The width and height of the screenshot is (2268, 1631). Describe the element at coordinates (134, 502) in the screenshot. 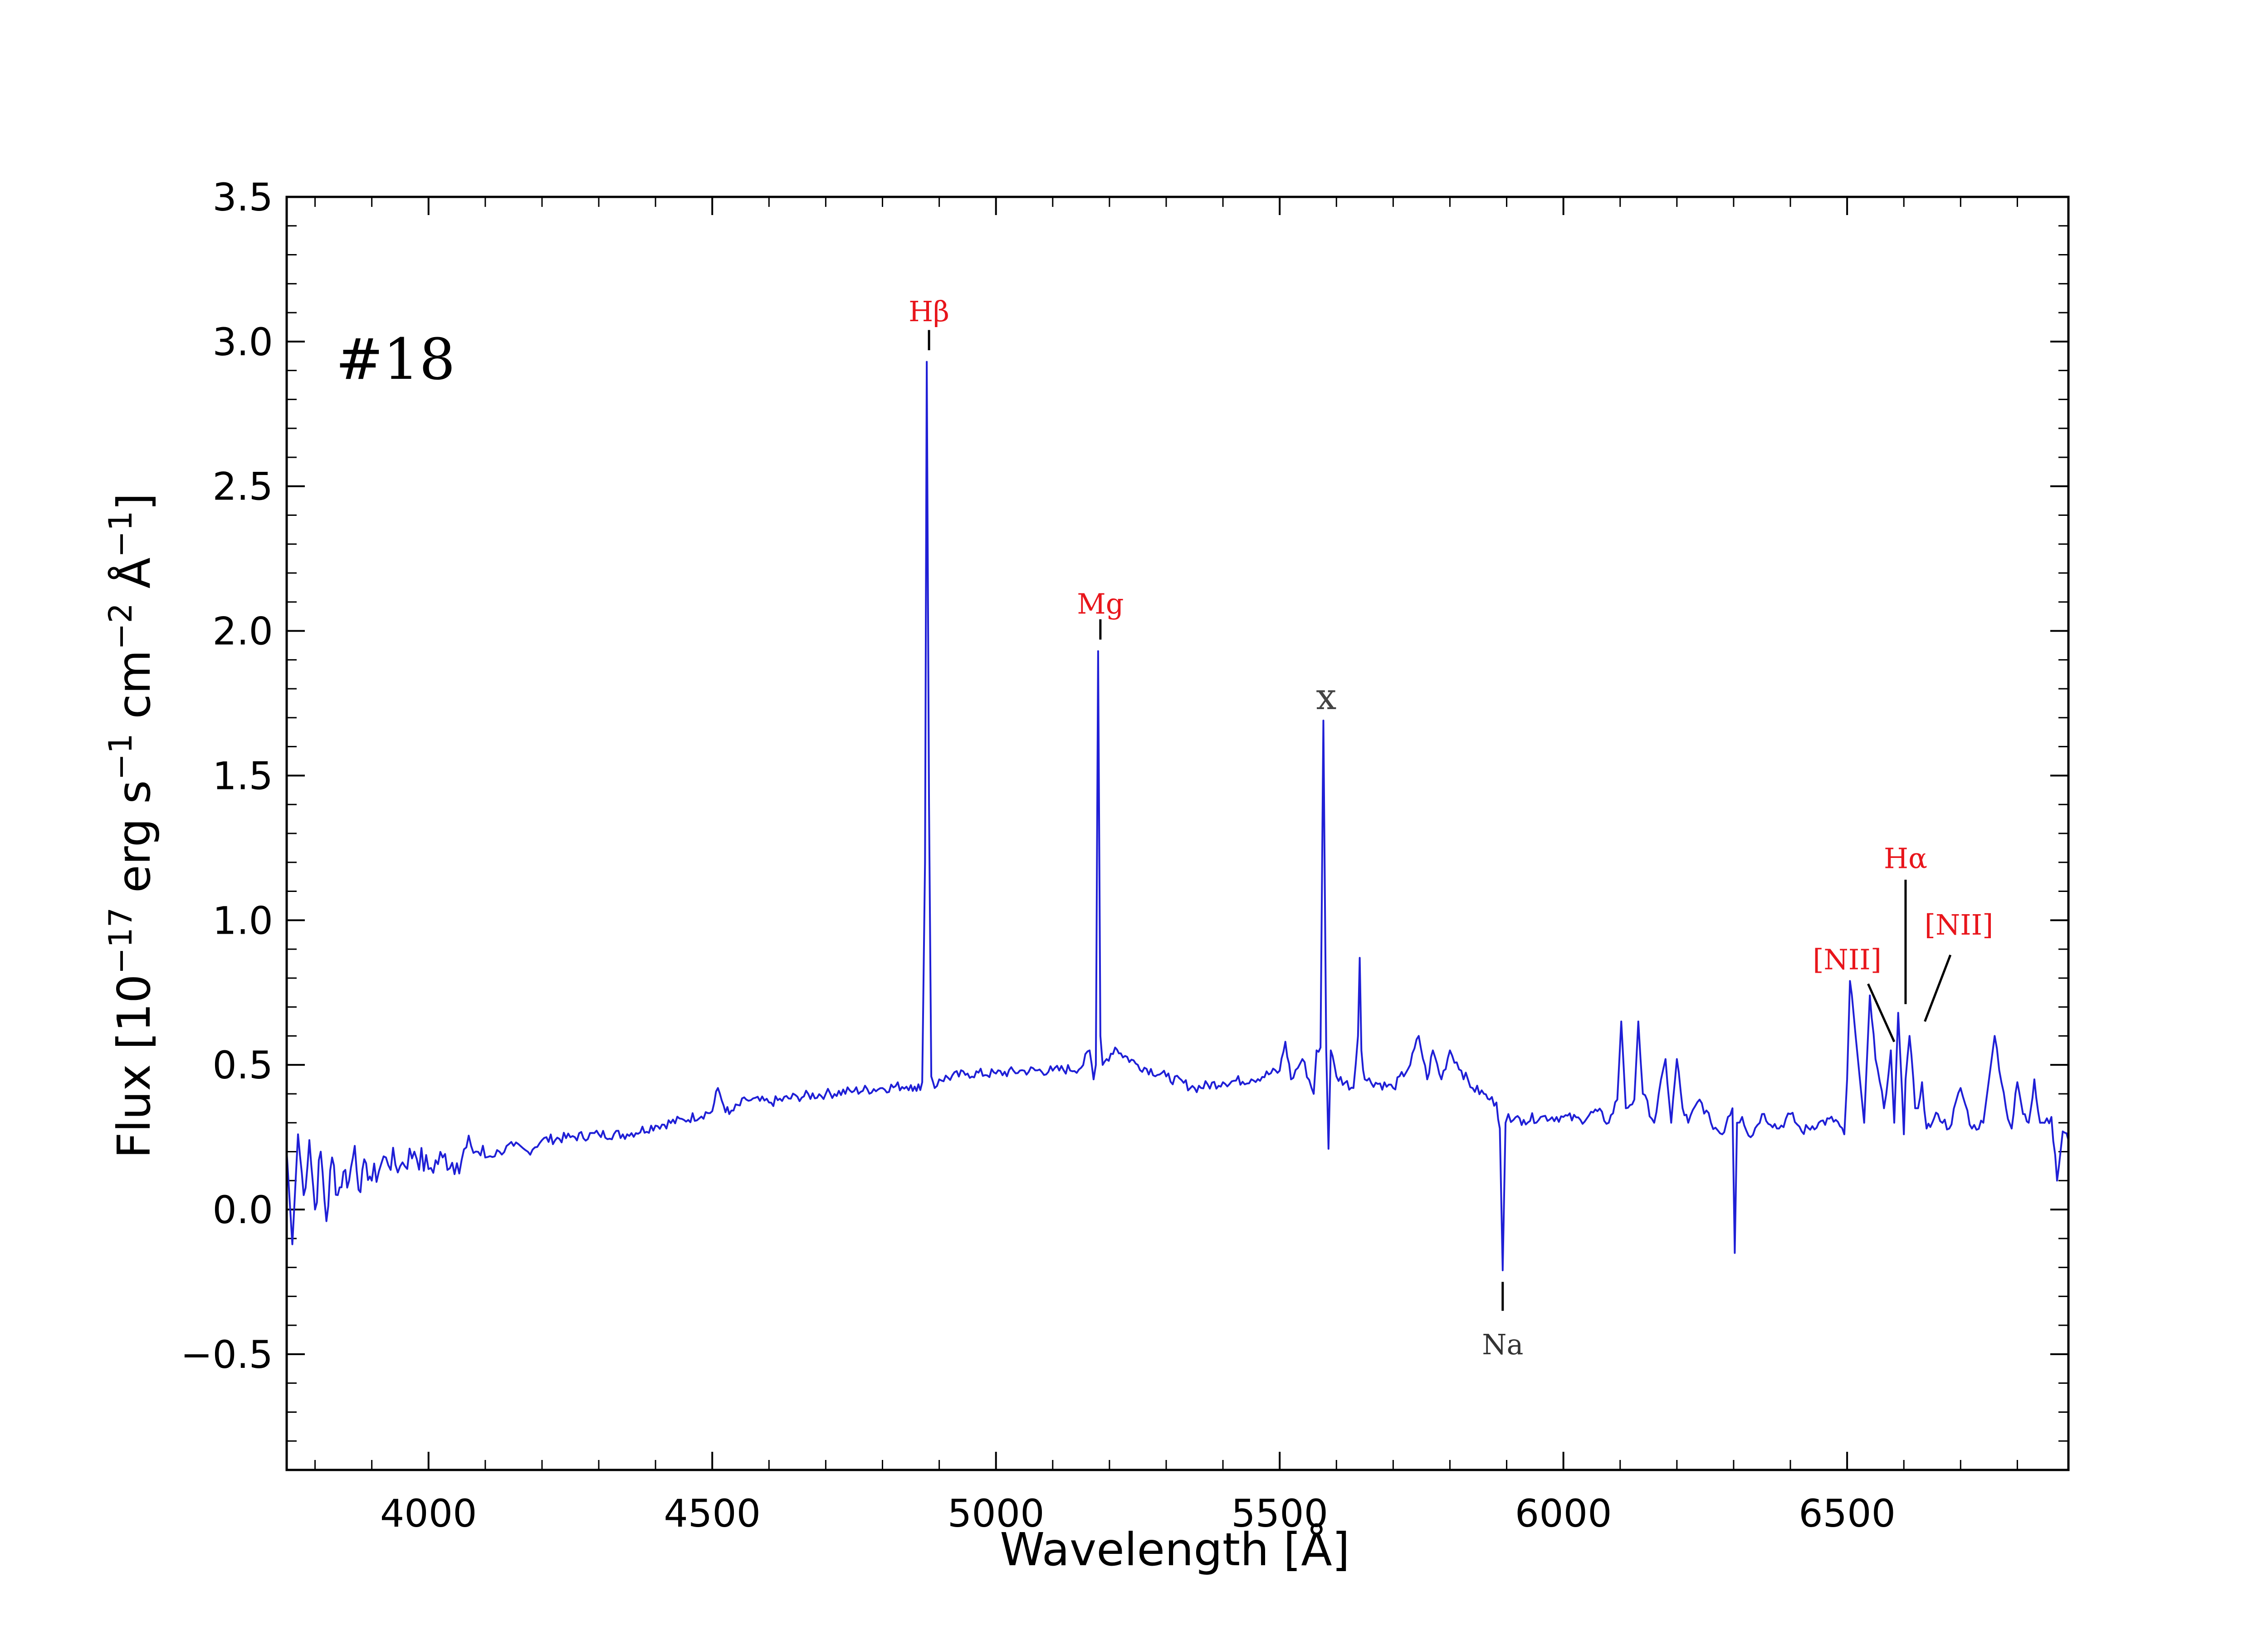

I see `y-axis-title-part-e: ]` at that location.